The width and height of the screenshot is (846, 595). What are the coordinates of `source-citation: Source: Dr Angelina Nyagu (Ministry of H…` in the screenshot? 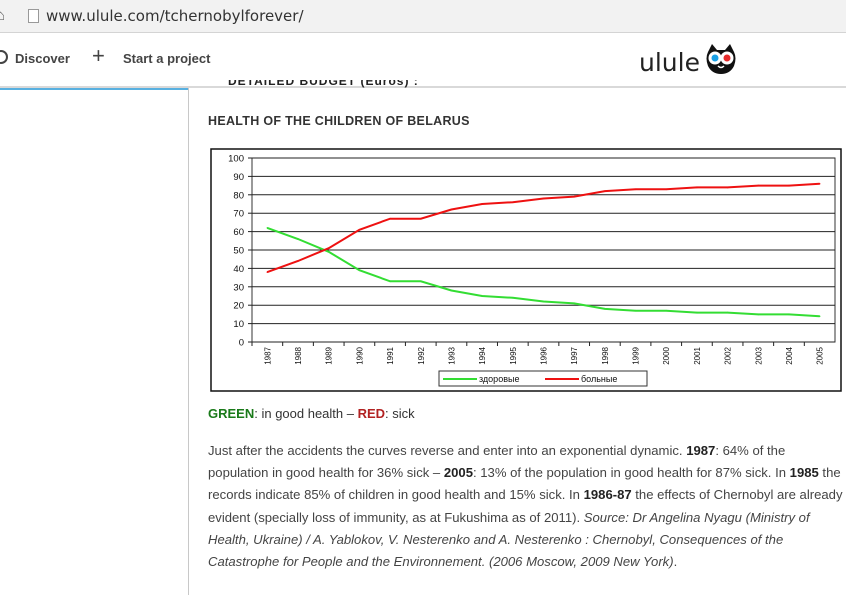 It's located at (509, 539).